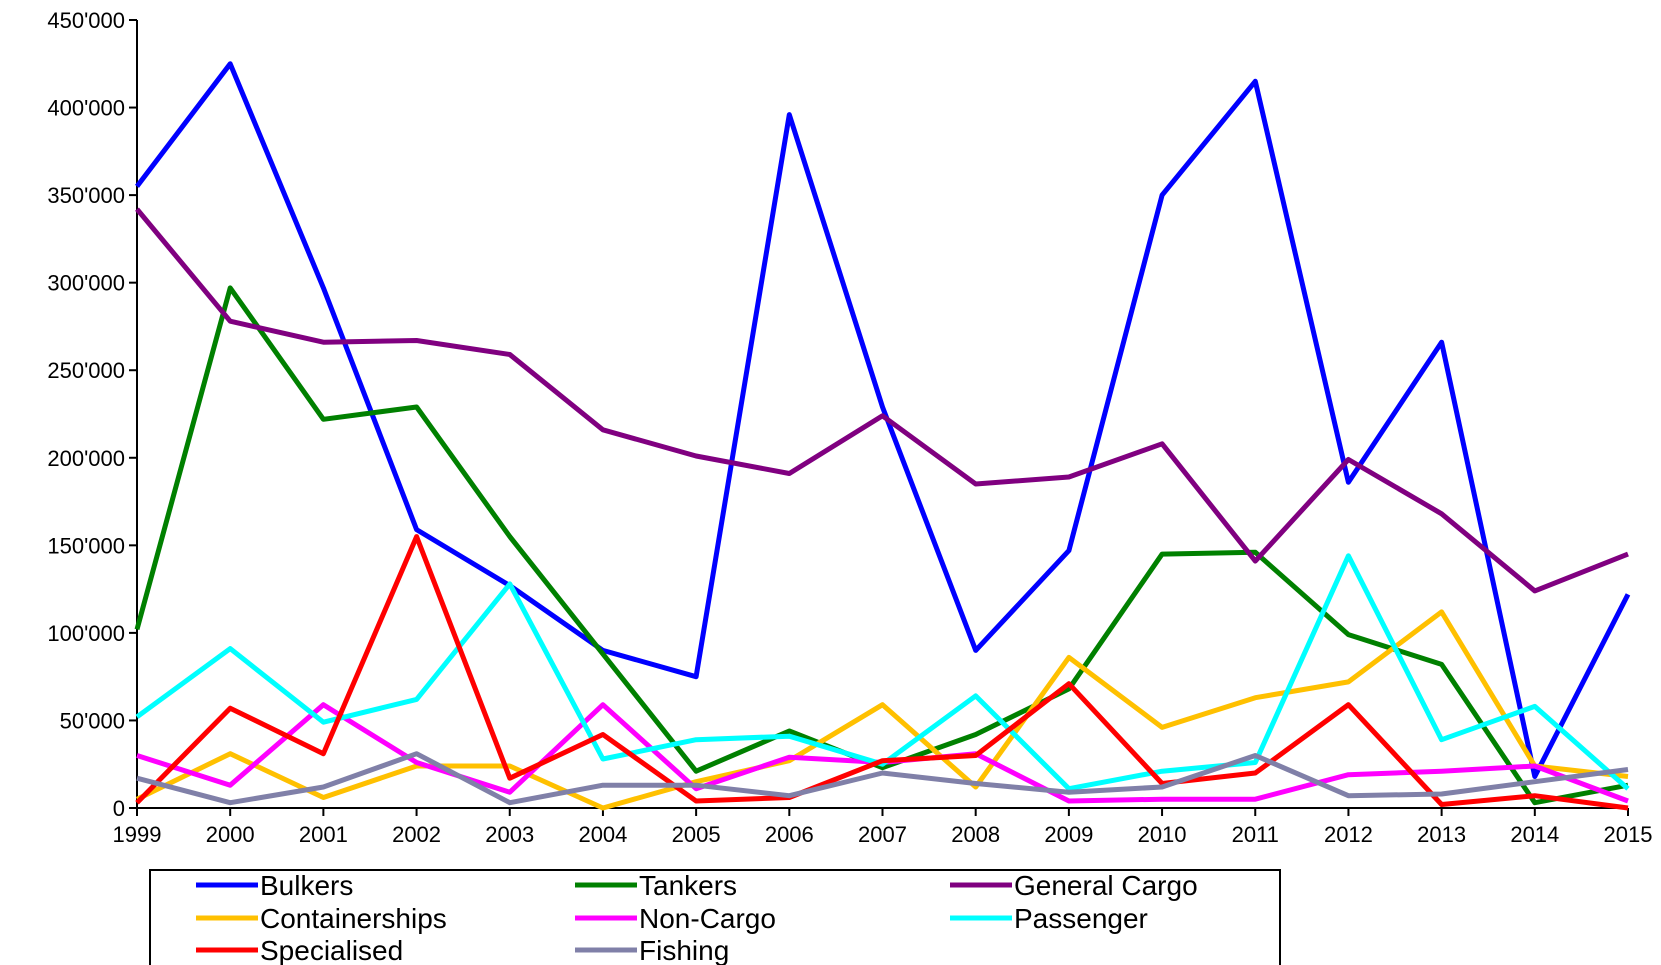 The image size is (1661, 965). Describe the element at coordinates (882, 834) in the screenshot. I see `x-tick-label: 2007` at that location.